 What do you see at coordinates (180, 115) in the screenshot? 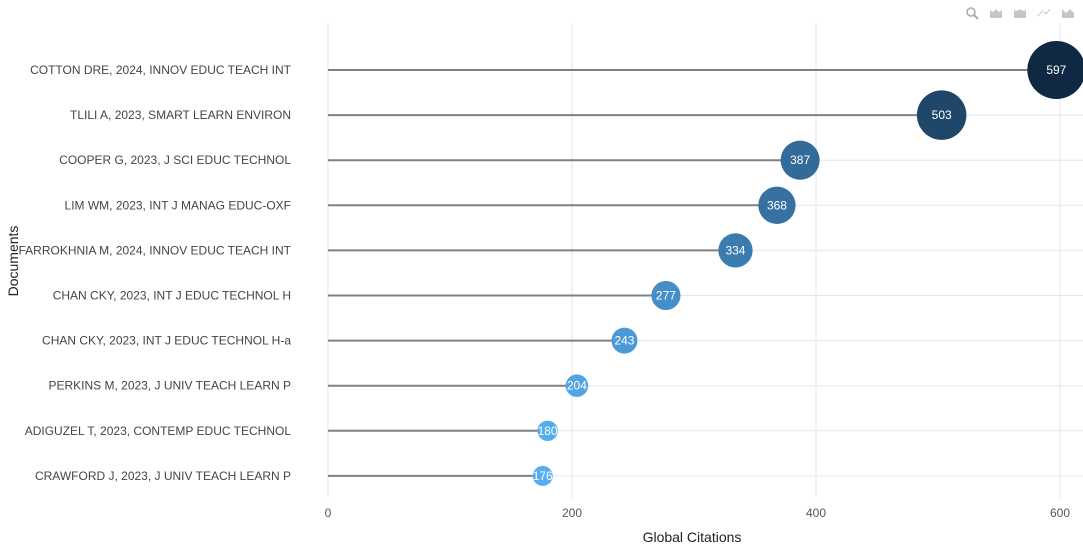
I see `y-tick-label: TLILI A, 2023, SMART LEARN ENVIRON` at bounding box center [180, 115].